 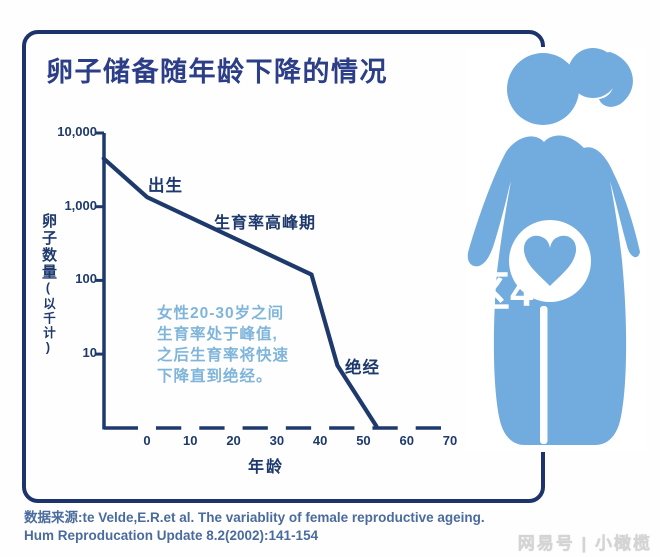 I want to click on figure-head, so click(x=543, y=89).